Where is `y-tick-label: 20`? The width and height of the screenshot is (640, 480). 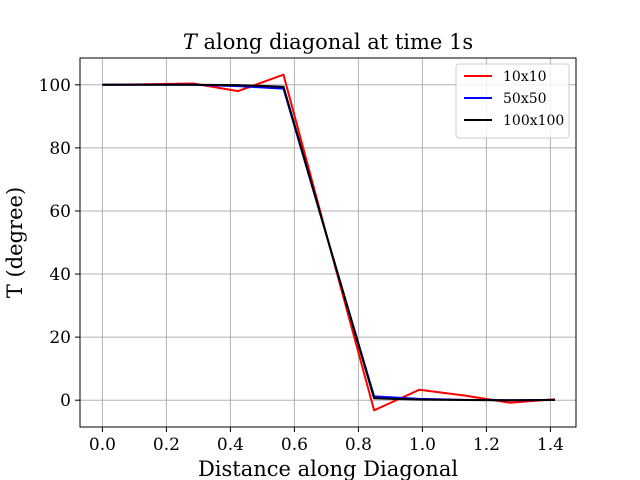 y-tick-label: 20 is located at coordinates (60, 338).